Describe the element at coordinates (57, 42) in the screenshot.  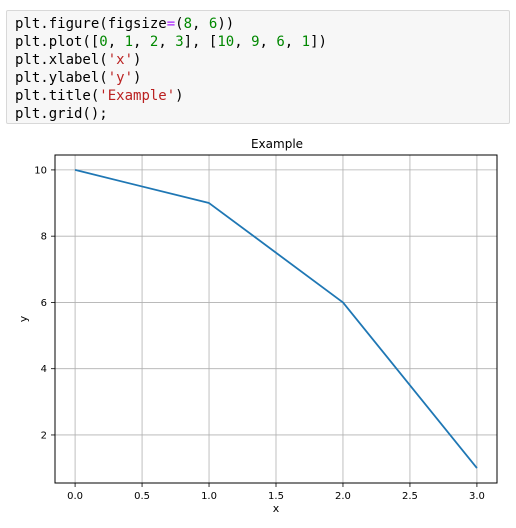
I see `code-token: plt.plot([` at that location.